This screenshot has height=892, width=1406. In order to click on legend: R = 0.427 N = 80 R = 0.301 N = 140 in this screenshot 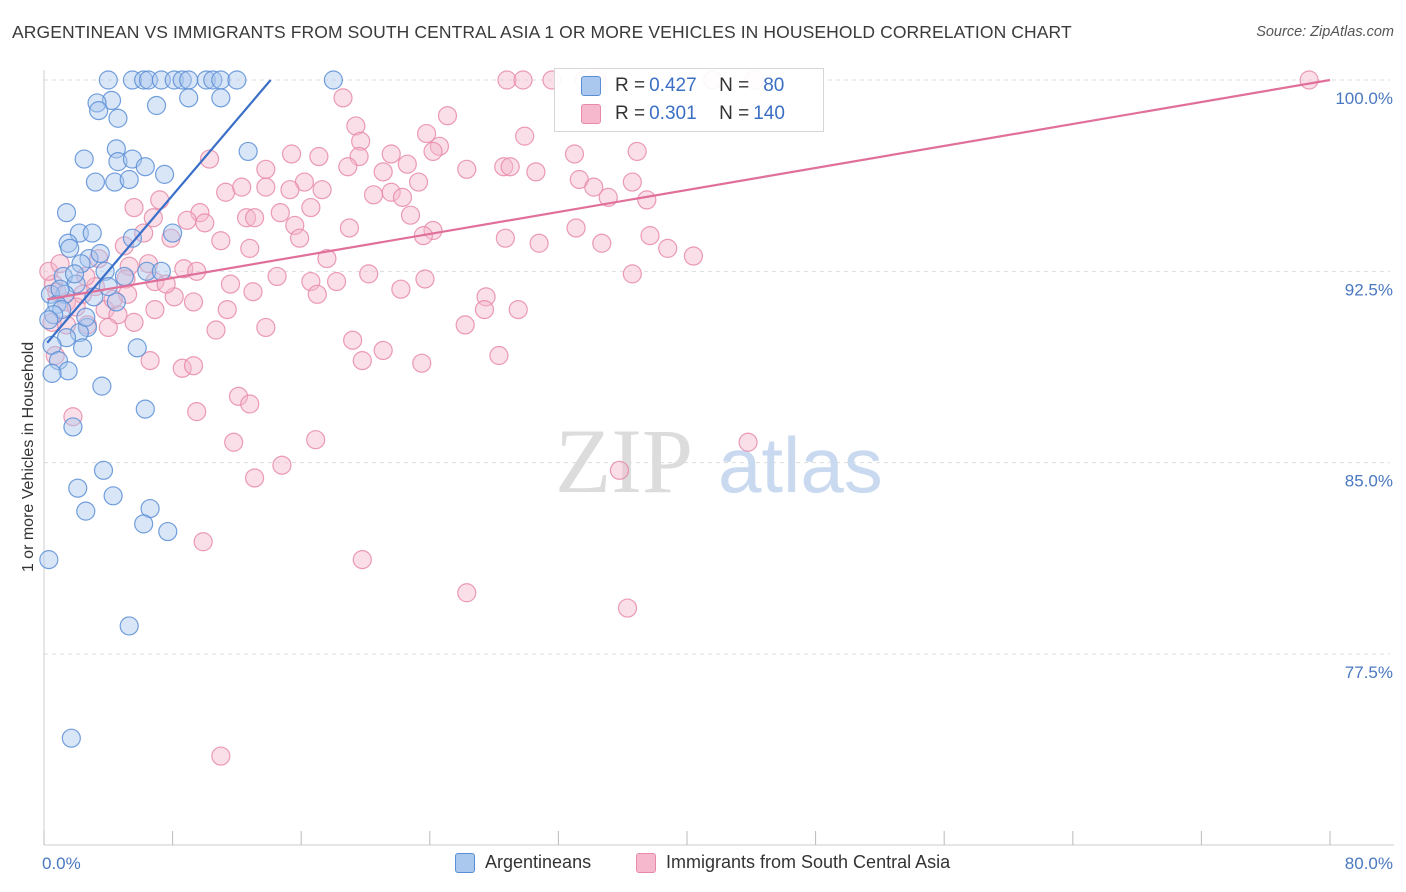, I will do `click(689, 100)`.